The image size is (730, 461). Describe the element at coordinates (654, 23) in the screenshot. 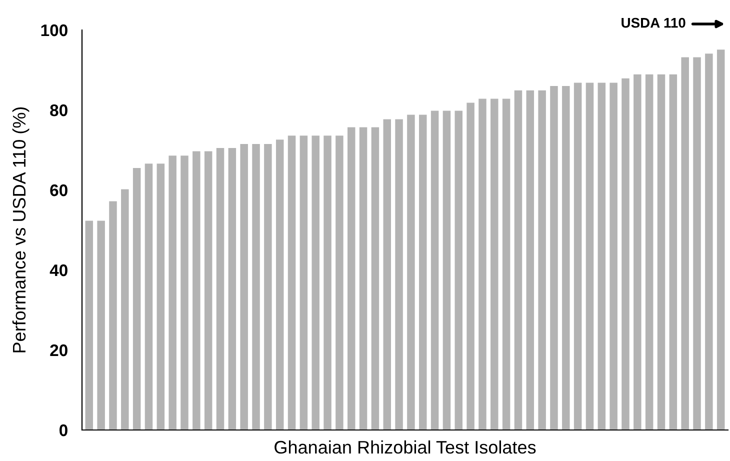

I see `text: USDA 110` at that location.